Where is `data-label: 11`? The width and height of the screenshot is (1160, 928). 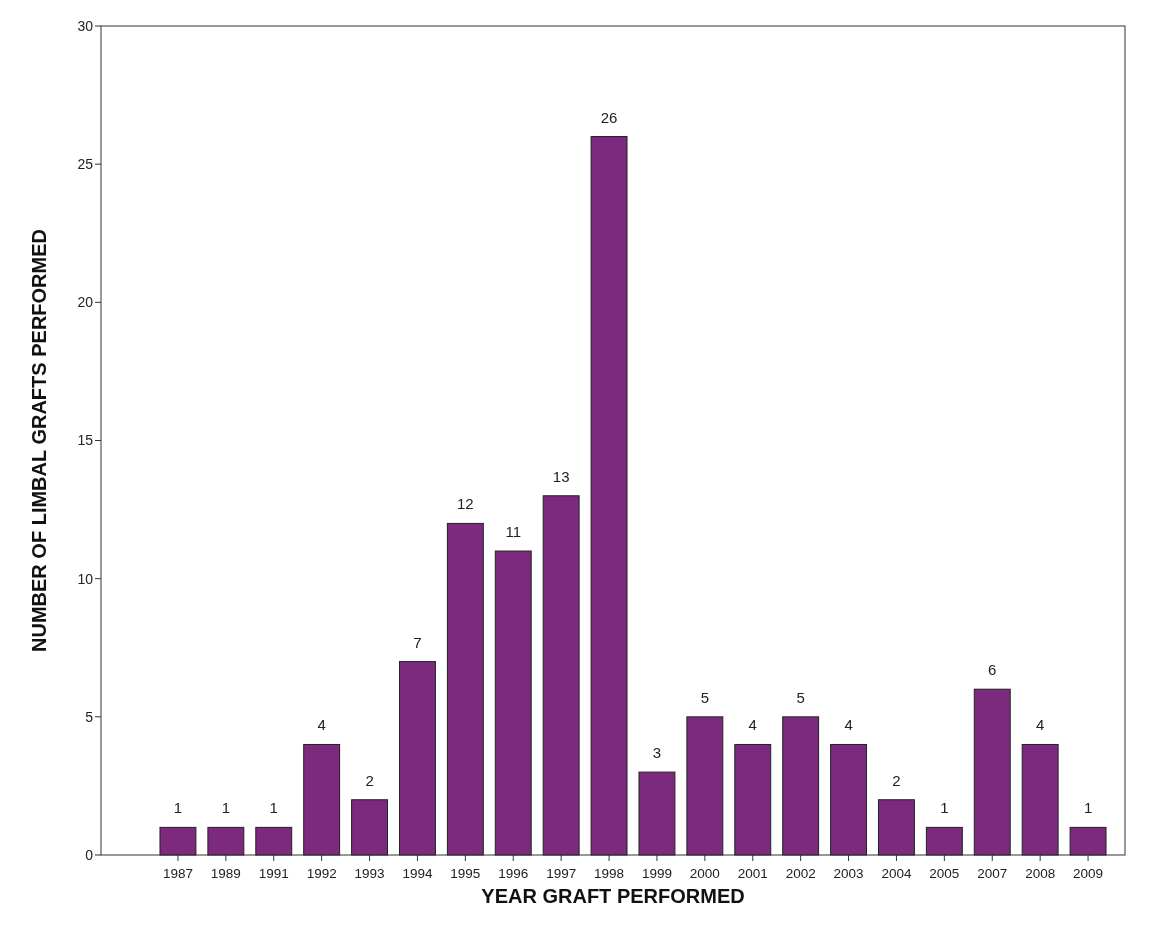 data-label: 11 is located at coordinates (513, 532).